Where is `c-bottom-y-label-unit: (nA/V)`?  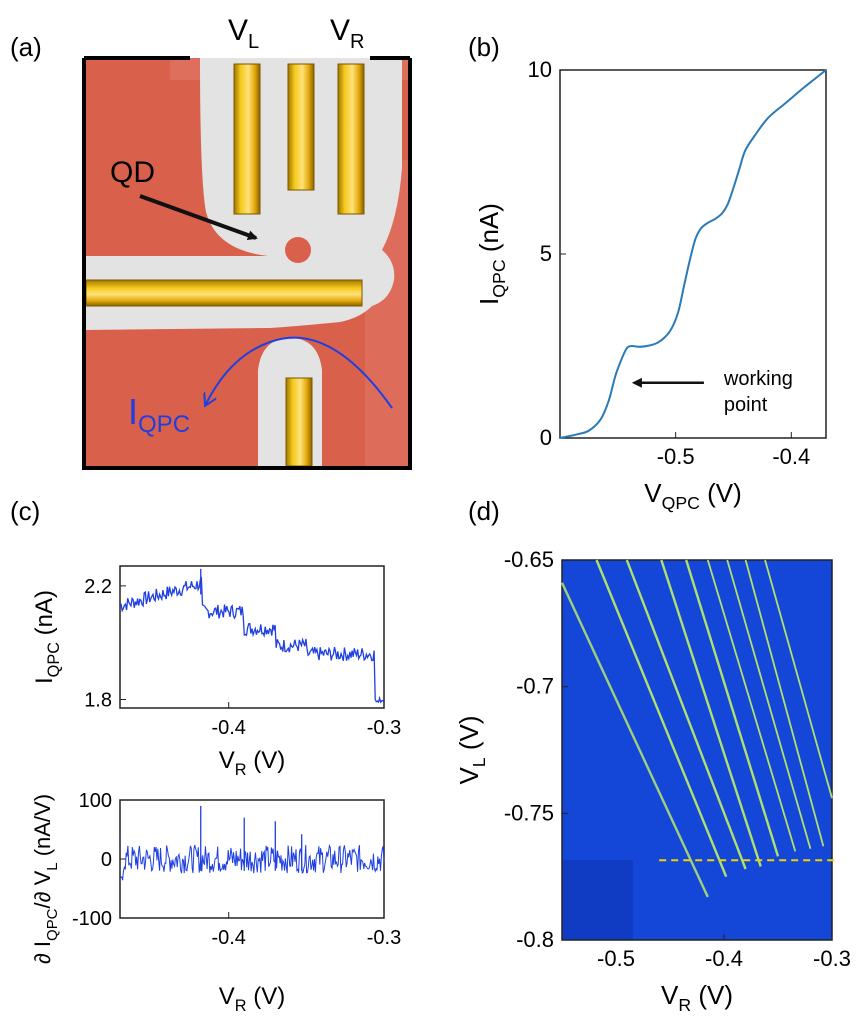
c-bottom-y-label-unit: (nA/V) is located at coordinates (42, 828).